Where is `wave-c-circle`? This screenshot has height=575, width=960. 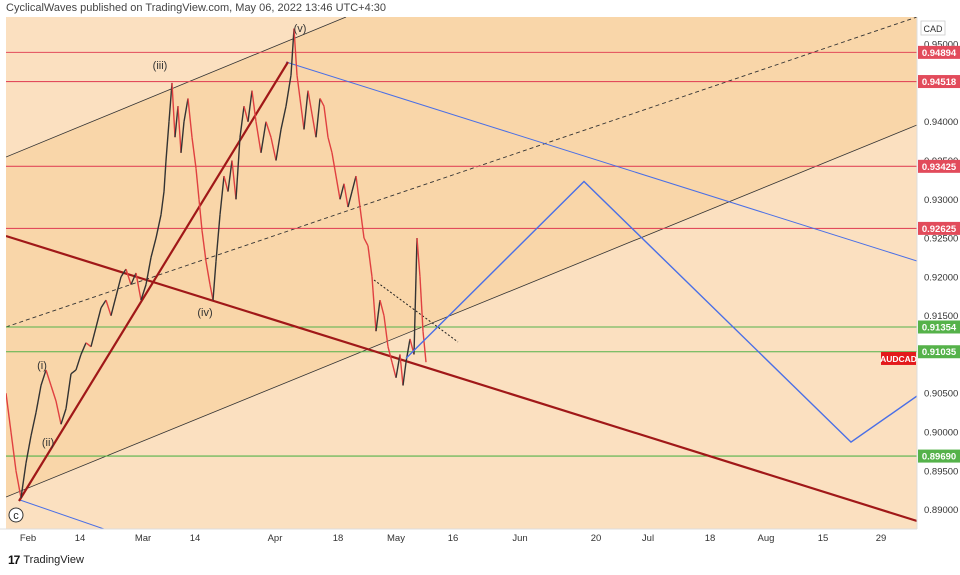
wave-c-circle is located at coordinates (16, 515).